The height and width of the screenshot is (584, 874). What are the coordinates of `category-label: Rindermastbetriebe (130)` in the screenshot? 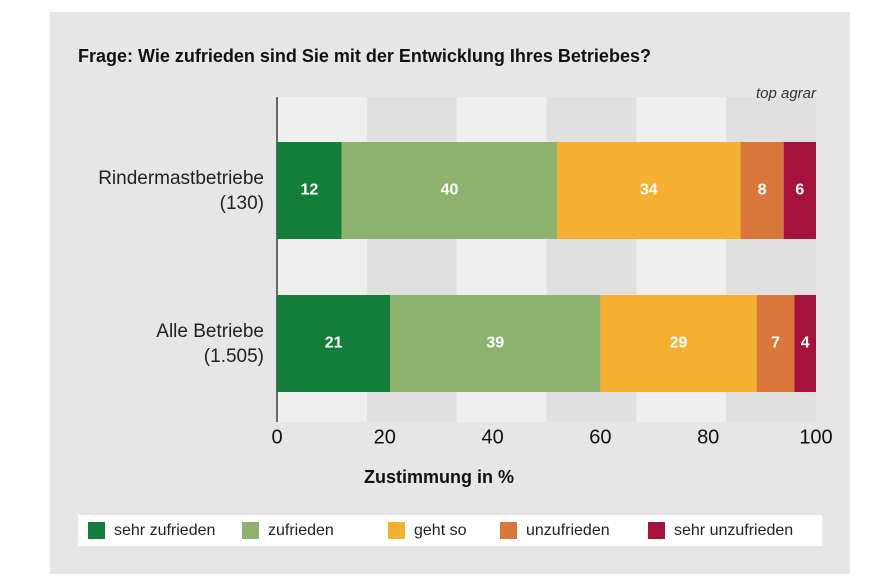 It's located at (181, 190).